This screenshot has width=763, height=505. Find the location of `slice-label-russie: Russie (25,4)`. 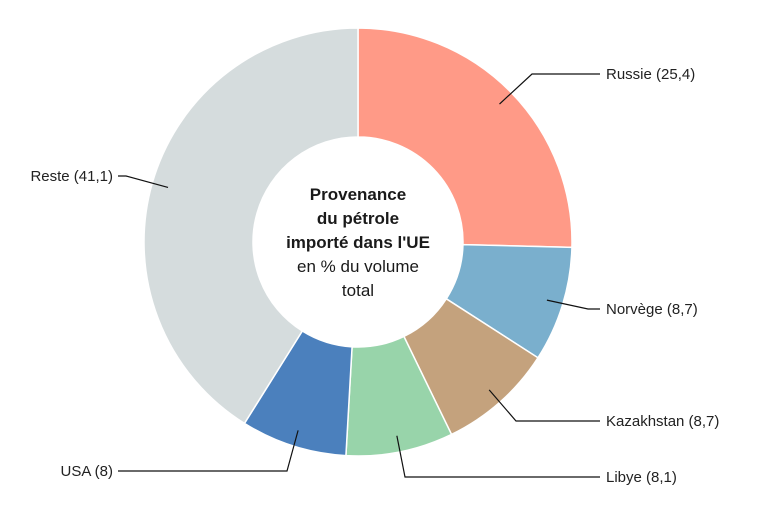

slice-label-russie: Russie (25,4) is located at coordinates (650, 74).